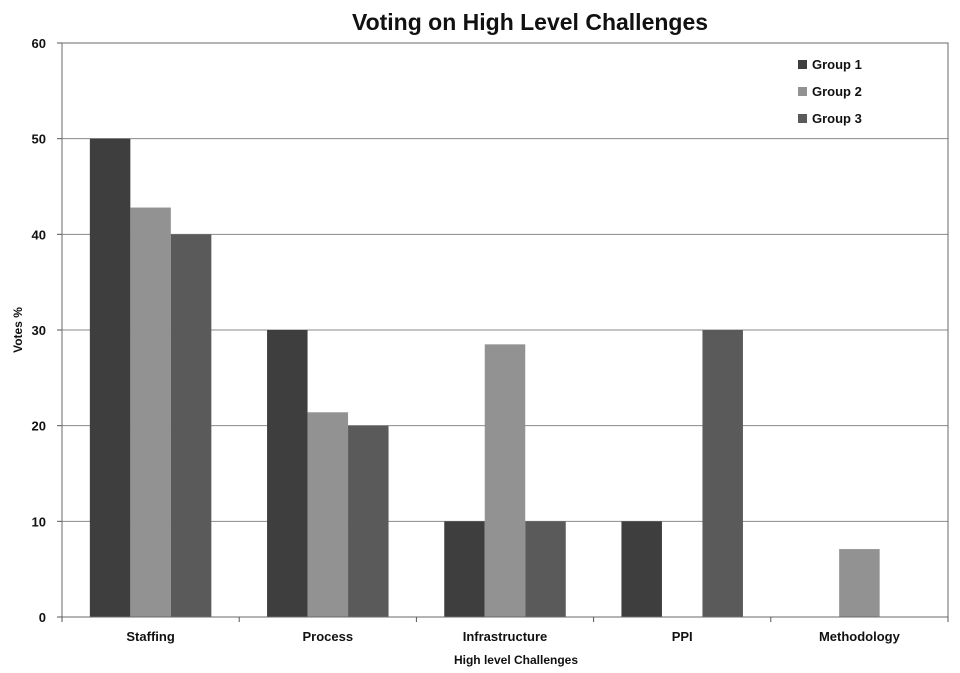  What do you see at coordinates (39, 521) in the screenshot?
I see `y-tick-label: 10` at bounding box center [39, 521].